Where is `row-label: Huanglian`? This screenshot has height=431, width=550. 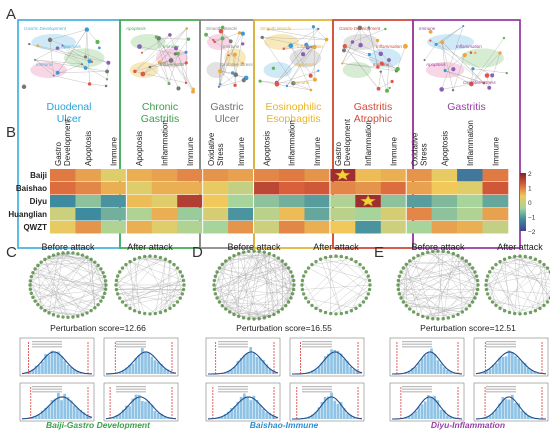
row-label: Huanglian is located at coordinates (27, 214).